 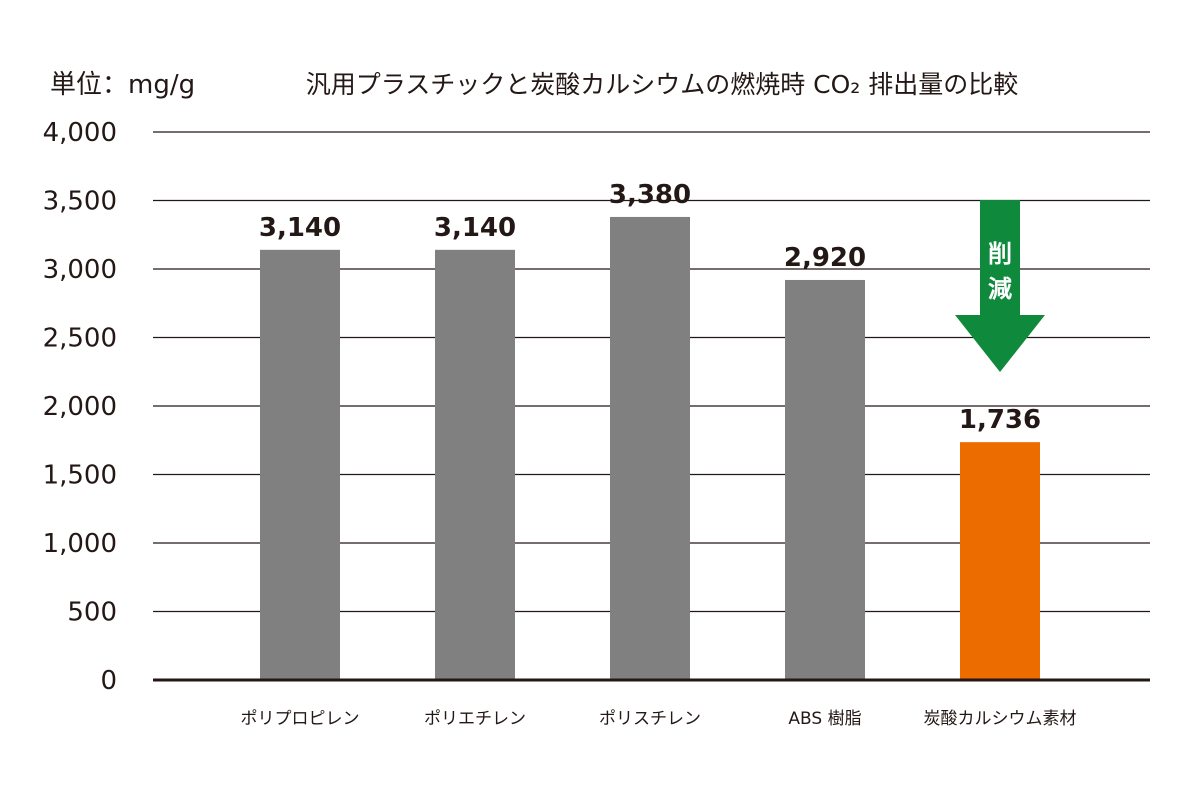 I want to click on category-label: 炭酸カルシウム素材, so click(x=1000, y=719).